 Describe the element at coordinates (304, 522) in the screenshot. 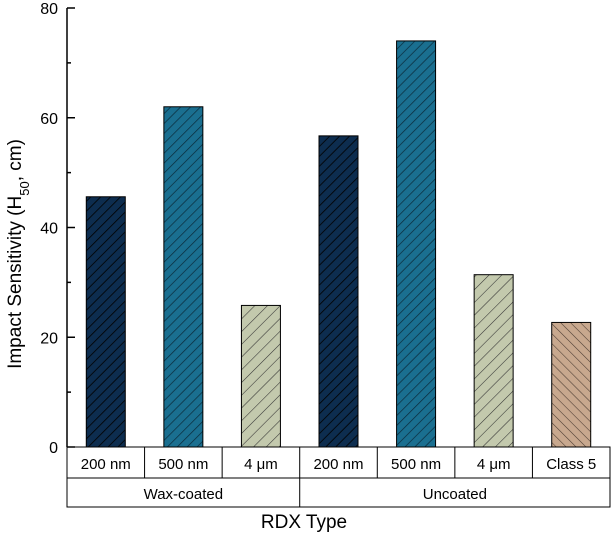

I see `x-axis-title: RDX Type` at that location.